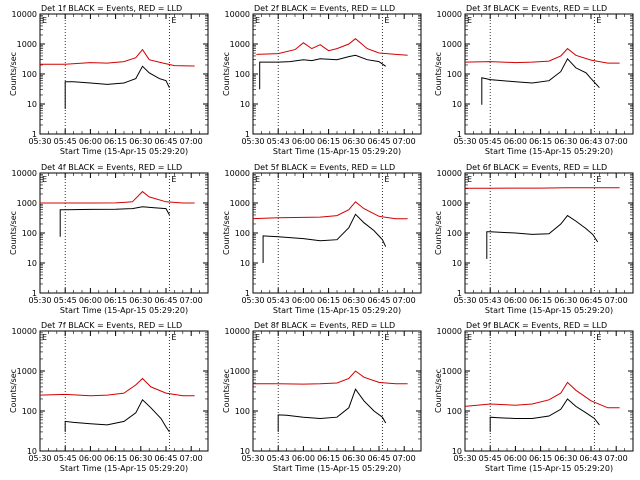  Describe the element at coordinates (111, 167) in the screenshot. I see `panel-title: Det 4f BLACK = Events, RED = LLD` at that location.